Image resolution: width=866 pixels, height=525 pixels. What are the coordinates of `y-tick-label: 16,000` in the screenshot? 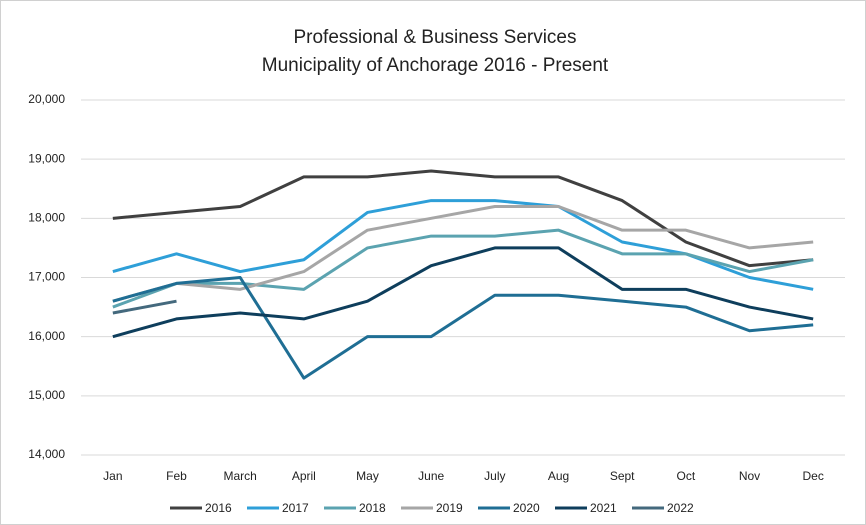 It's located at (46, 336).